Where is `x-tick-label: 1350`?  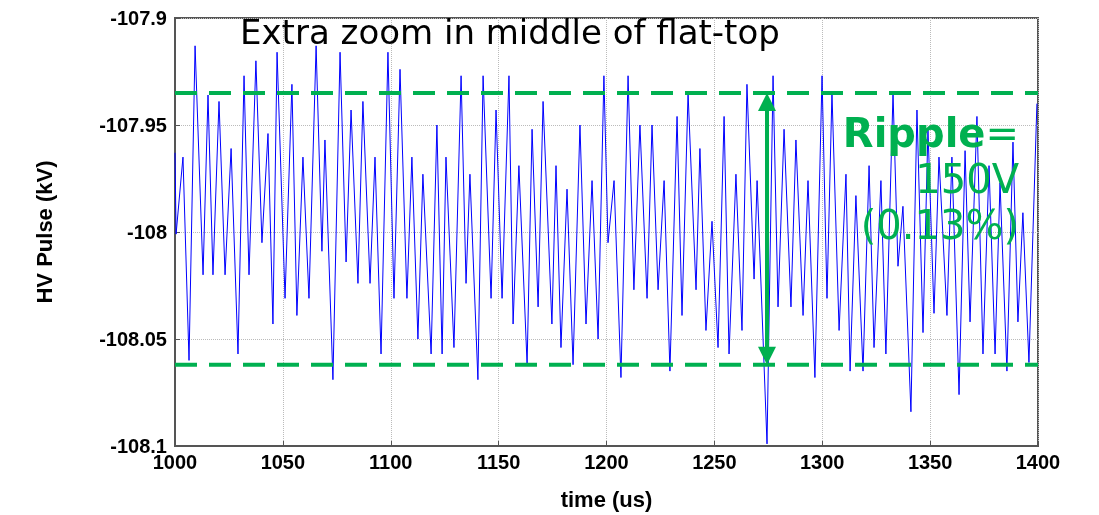 x-tick-label: 1350 is located at coordinates (930, 462).